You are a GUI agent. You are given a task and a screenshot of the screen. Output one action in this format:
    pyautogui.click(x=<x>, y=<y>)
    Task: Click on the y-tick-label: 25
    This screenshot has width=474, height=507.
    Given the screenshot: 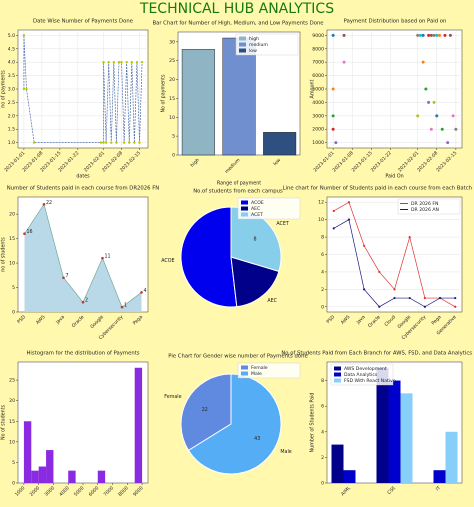 What is the action you would take?
    pyautogui.click(x=172, y=61)
    